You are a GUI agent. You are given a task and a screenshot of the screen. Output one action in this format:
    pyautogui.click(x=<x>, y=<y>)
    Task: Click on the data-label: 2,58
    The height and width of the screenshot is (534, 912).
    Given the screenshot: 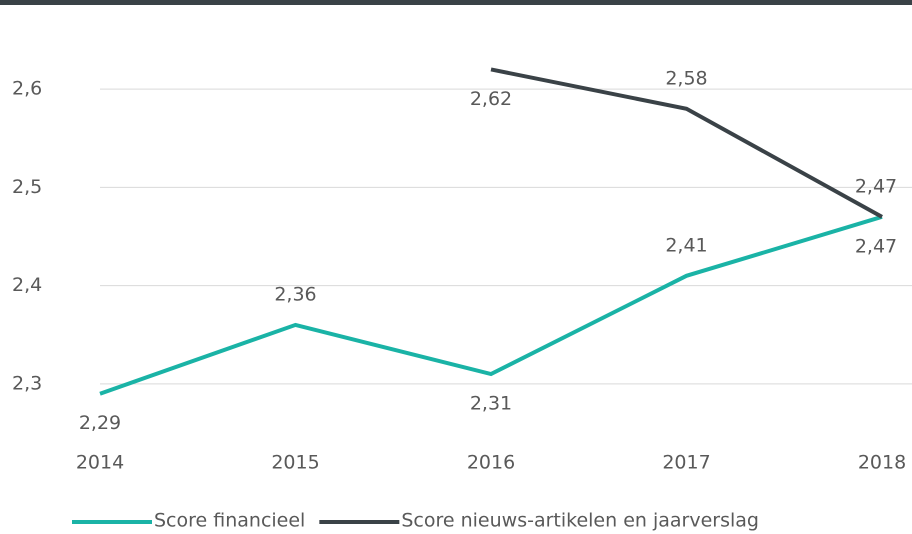 What is the action you would take?
    pyautogui.click(x=686, y=78)
    